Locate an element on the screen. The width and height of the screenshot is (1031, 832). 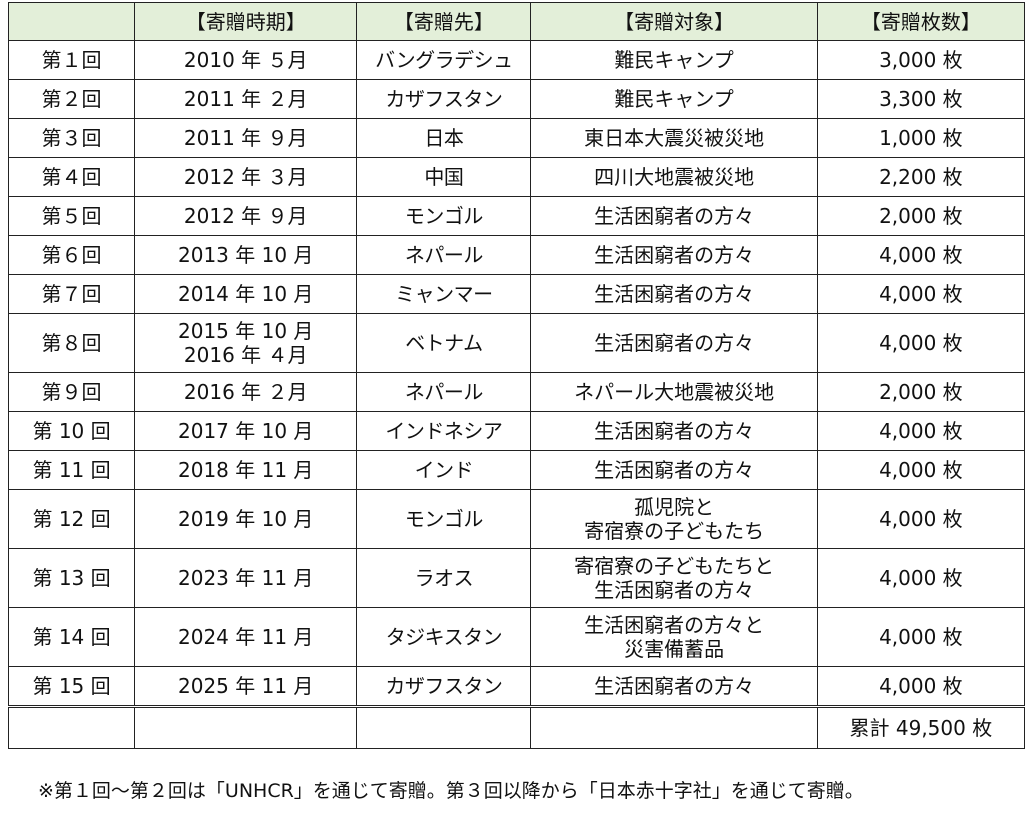
table-row: 第１回 2010 年 ５月 バングラデシュ 難民キャンプ 3,000 枚 is located at coordinates (516, 60).